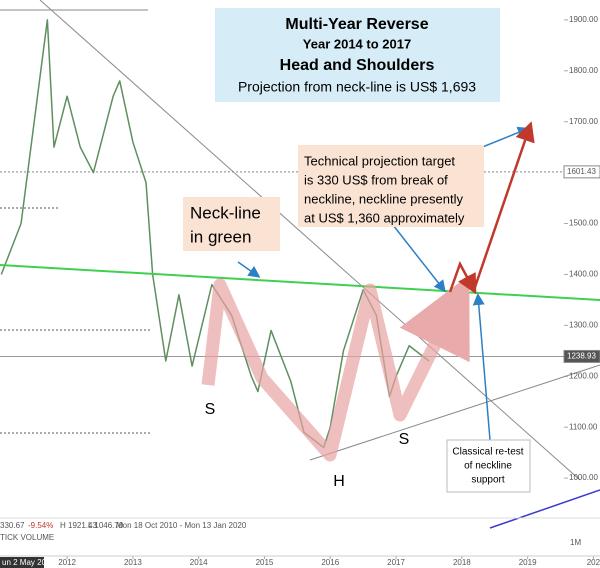  I want to click on retest-box, so click(488, 466).